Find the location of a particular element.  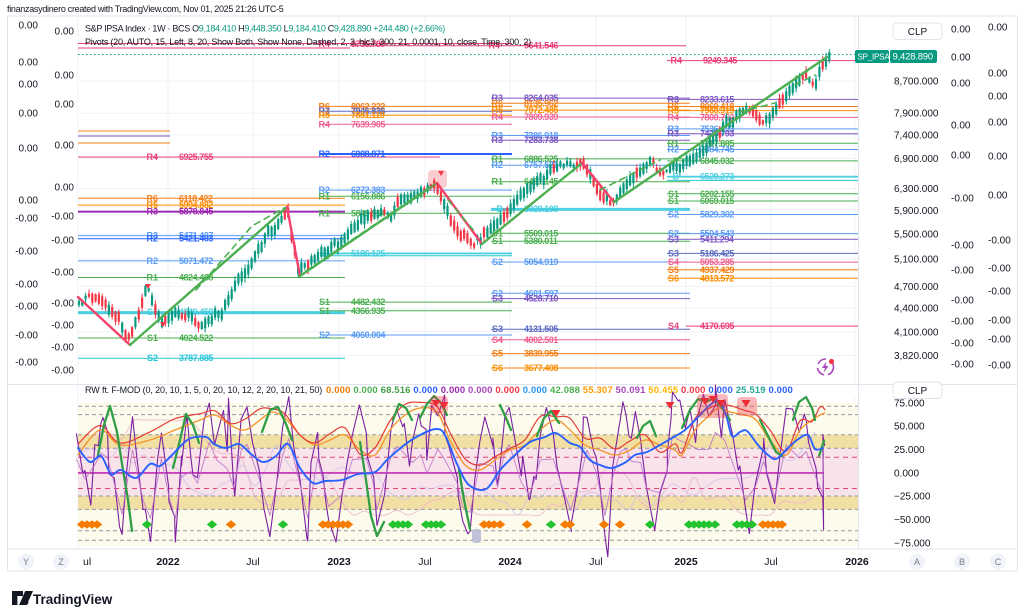

svg-text: 5504.543 is located at coordinates (717, 234).